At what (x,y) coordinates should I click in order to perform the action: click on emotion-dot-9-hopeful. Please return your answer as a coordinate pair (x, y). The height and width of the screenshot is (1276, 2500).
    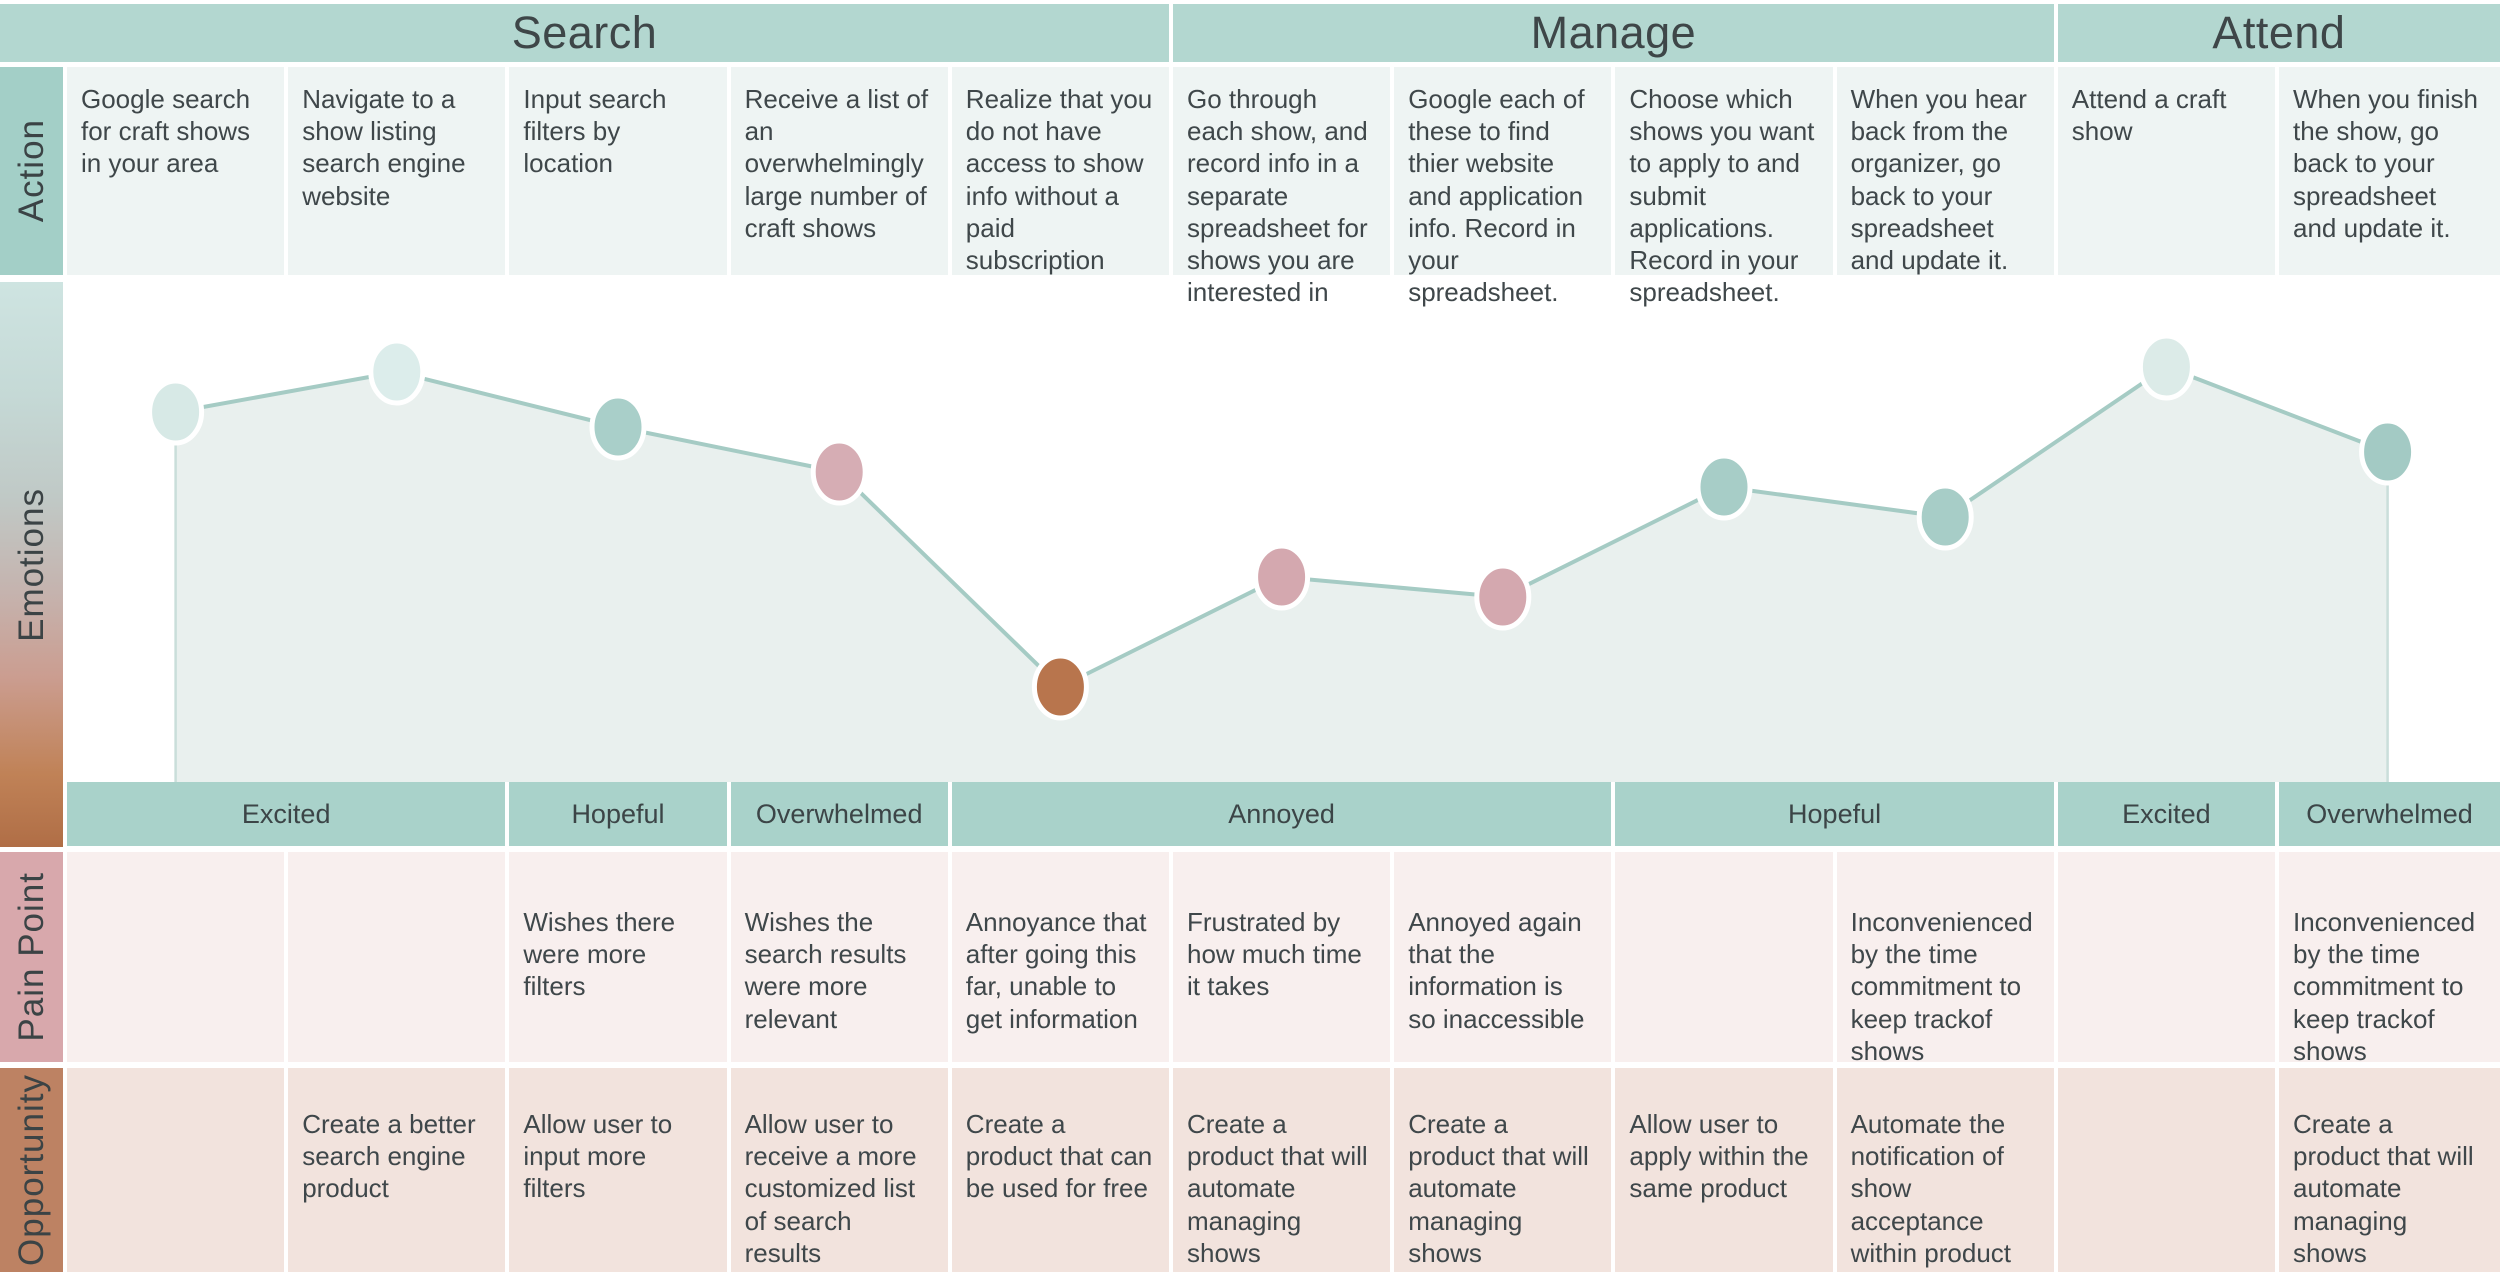
    Looking at the image, I should click on (1945, 517).